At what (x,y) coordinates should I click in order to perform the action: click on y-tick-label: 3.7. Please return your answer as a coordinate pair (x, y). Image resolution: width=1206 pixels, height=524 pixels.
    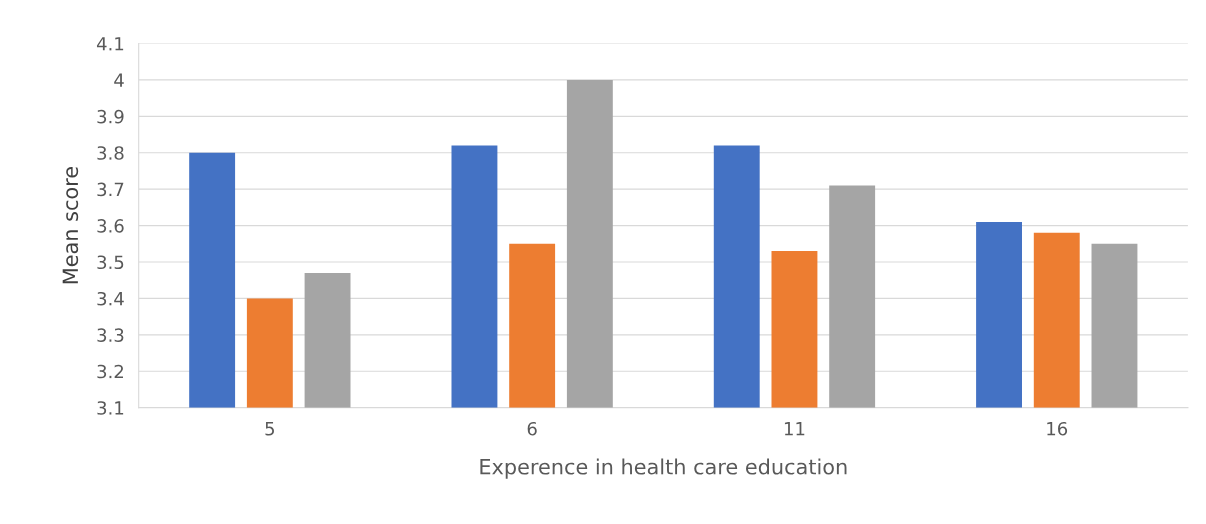
    Looking at the image, I should click on (110, 189).